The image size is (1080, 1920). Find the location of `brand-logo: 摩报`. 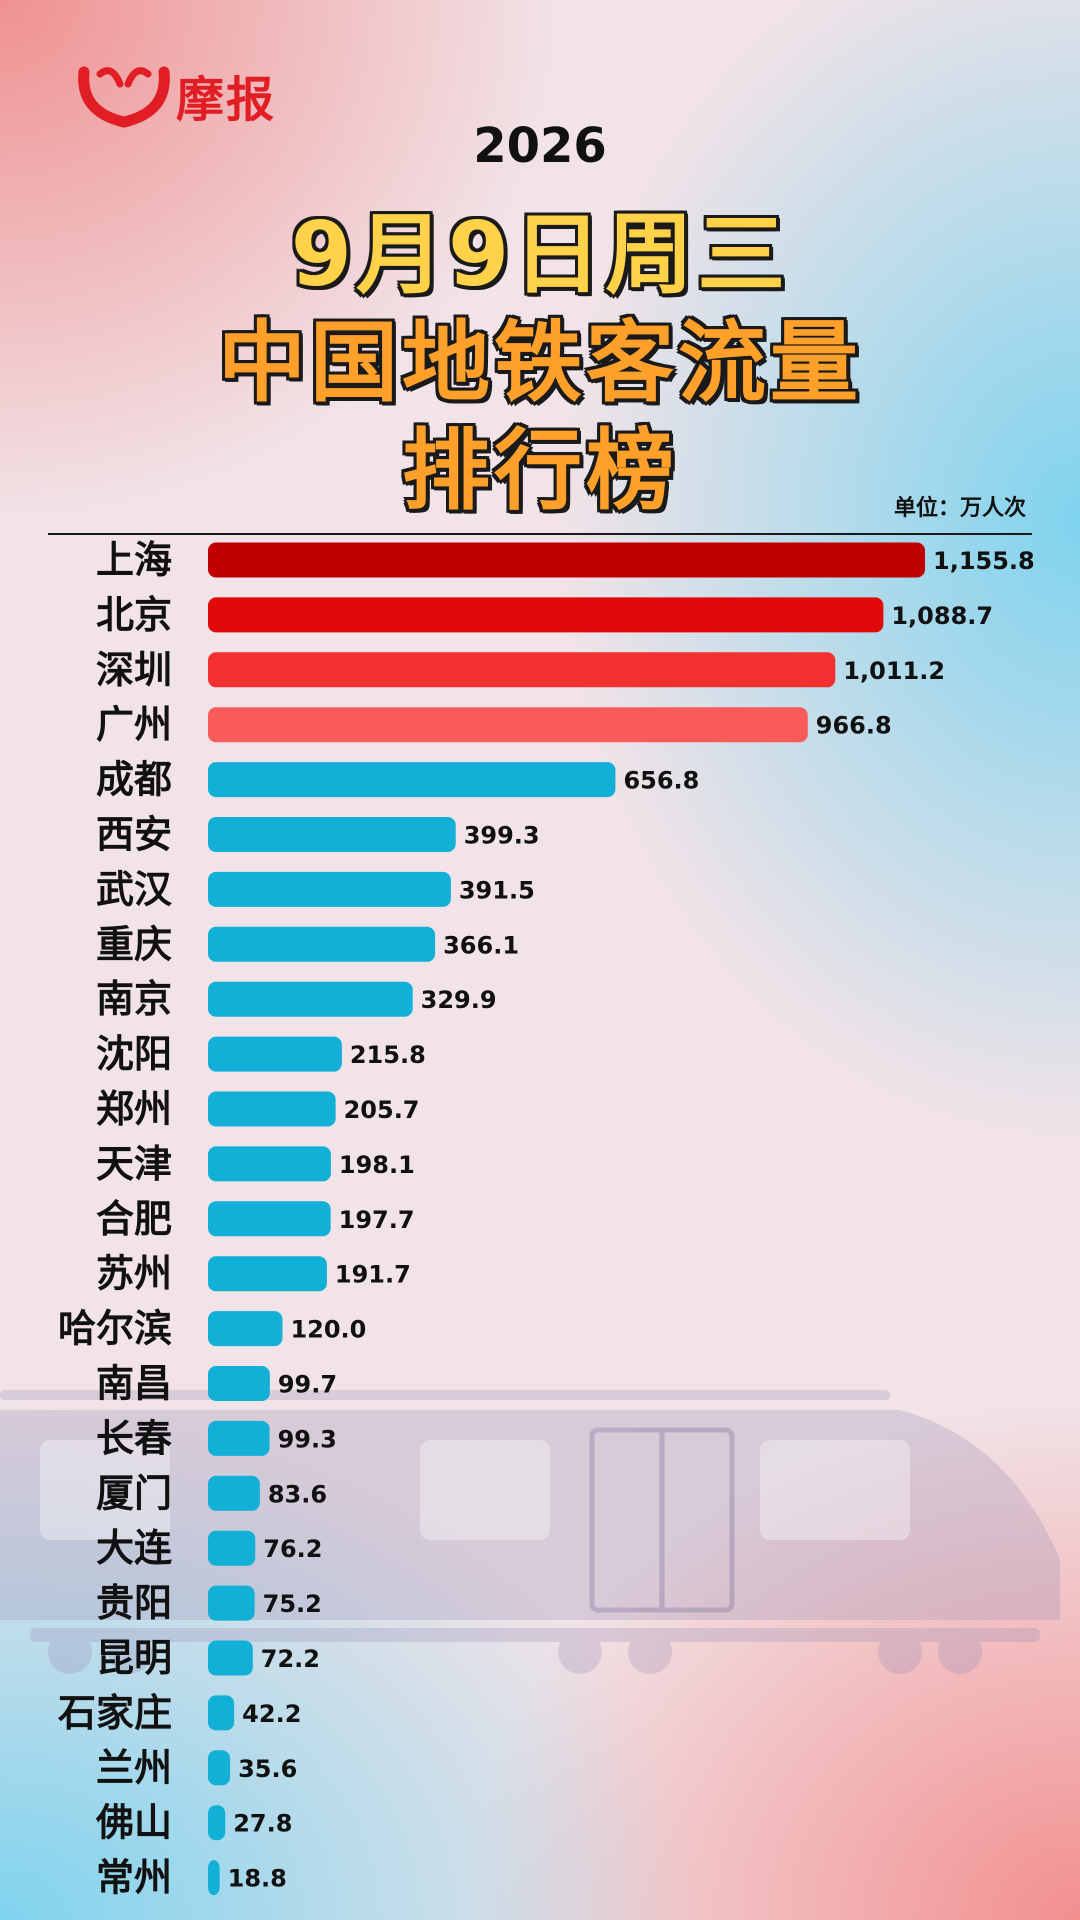

brand-logo: 摩报 is located at coordinates (176, 95).